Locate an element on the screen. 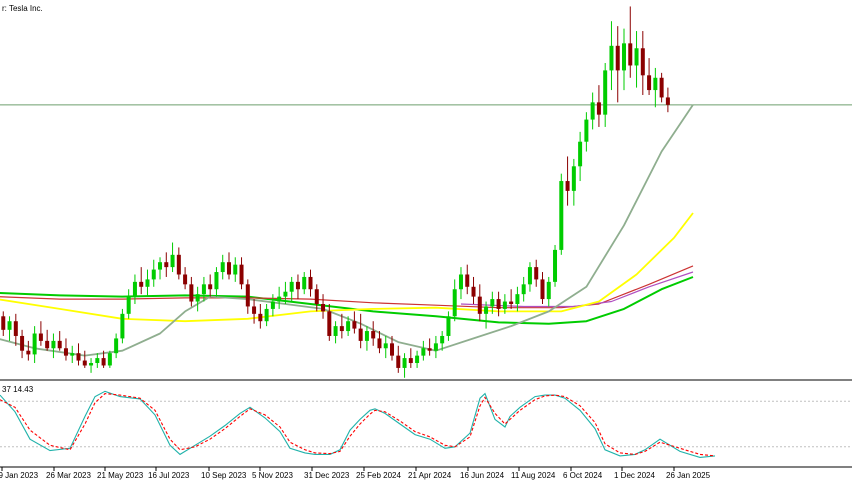 The image size is (852, 485). stochastic-panel is located at coordinates (426, 424).